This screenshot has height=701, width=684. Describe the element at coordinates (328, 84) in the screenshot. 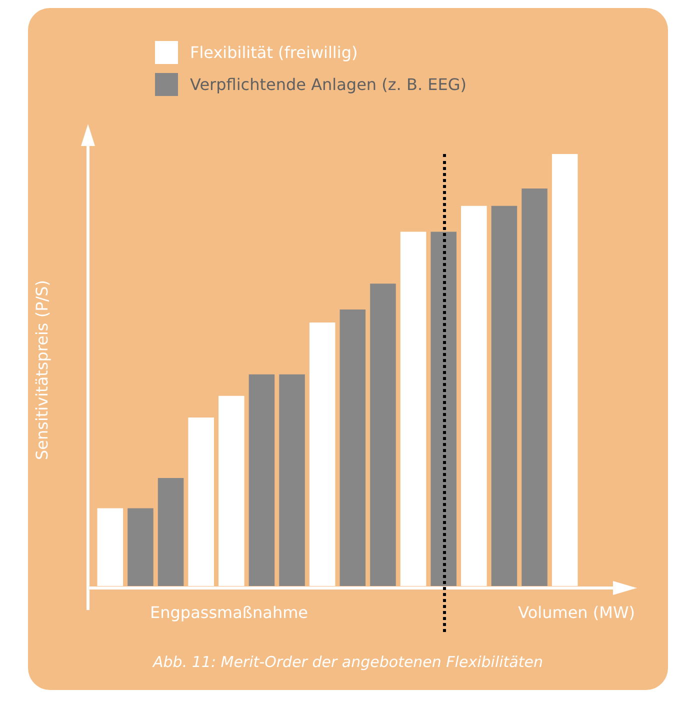

I see `legend-label: Verpflichtende Anlagen (z. B. EEG)` at that location.